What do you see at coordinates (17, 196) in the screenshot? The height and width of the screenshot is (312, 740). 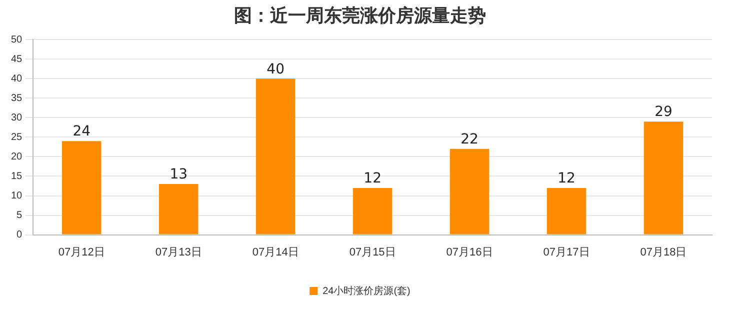 I see `y-tick-label: 10` at bounding box center [17, 196].